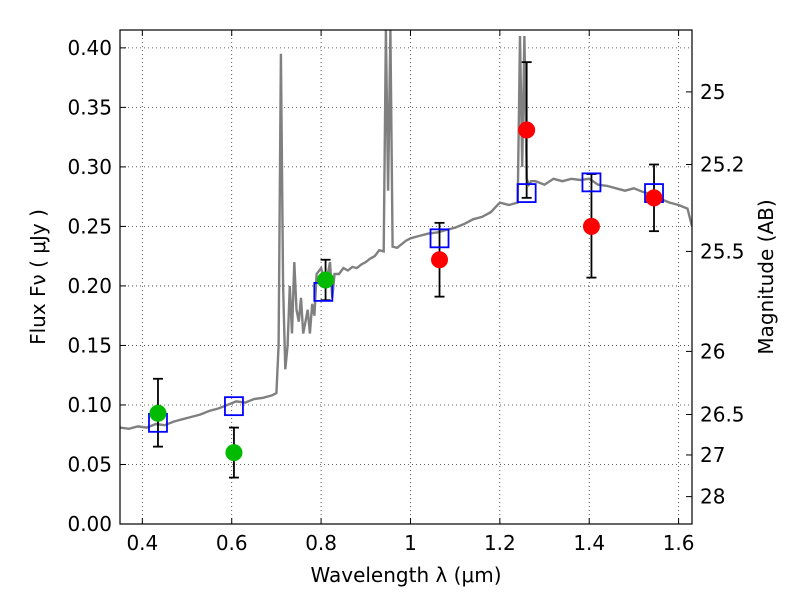 The width and height of the screenshot is (800, 600). What do you see at coordinates (500, 543) in the screenshot?
I see `x-tick-label: 1.2` at bounding box center [500, 543].